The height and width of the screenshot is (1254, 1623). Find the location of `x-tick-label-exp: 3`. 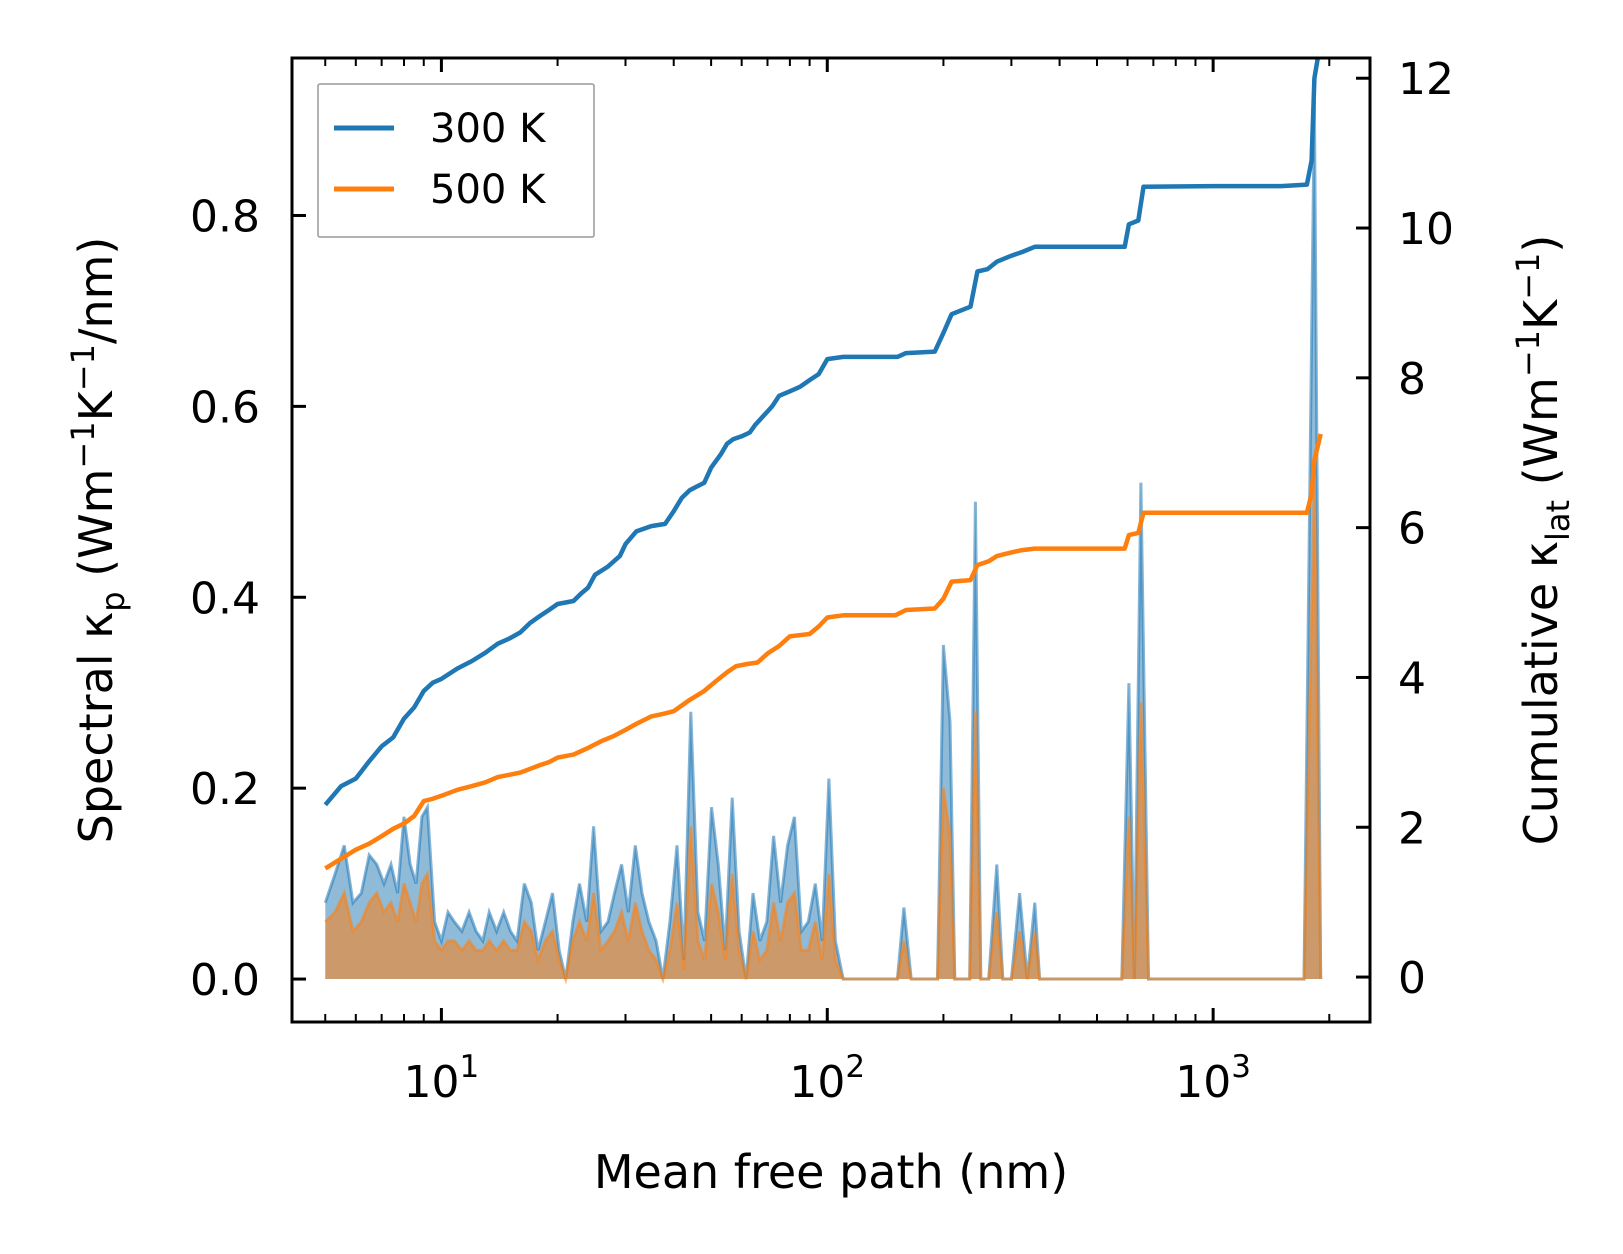

x-tick-label-exp: 3 is located at coordinates (1241, 1067).